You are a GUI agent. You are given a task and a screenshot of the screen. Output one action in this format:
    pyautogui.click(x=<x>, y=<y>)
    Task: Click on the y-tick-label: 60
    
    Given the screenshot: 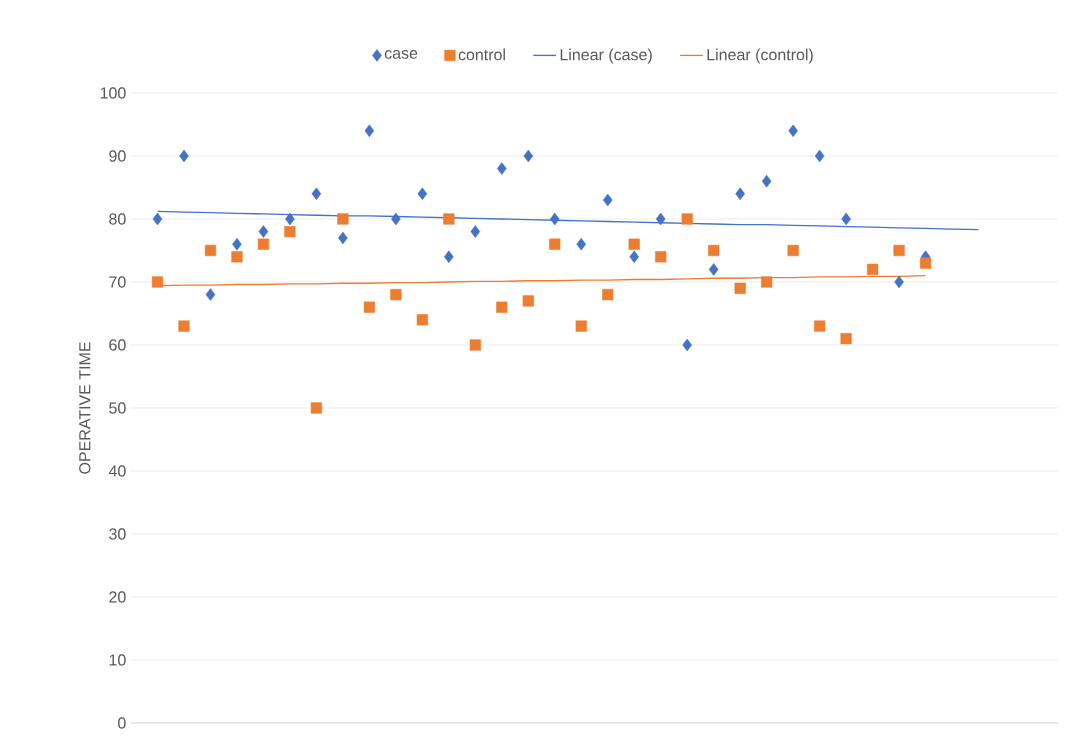 What is the action you would take?
    pyautogui.click(x=117, y=345)
    